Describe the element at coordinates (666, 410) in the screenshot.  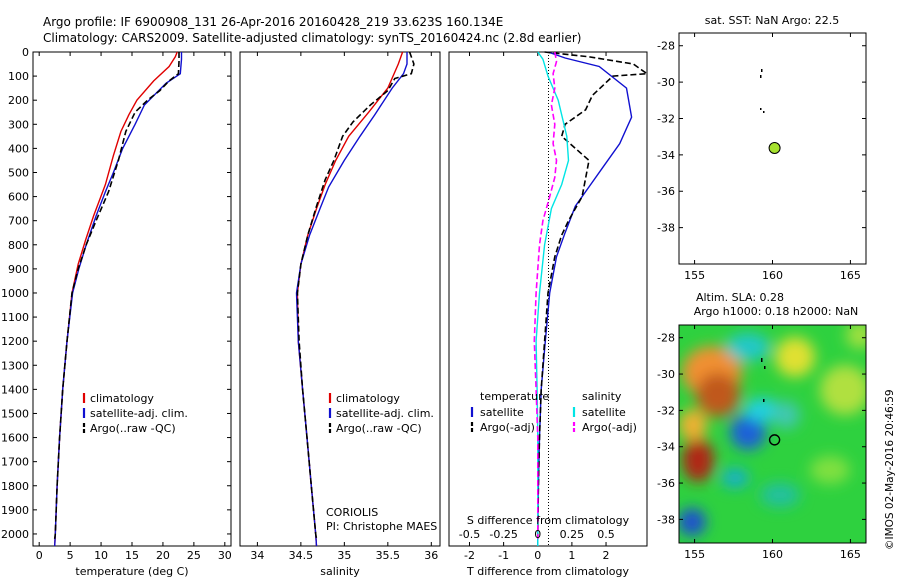
I see `sla-lat-label: -32` at that location.